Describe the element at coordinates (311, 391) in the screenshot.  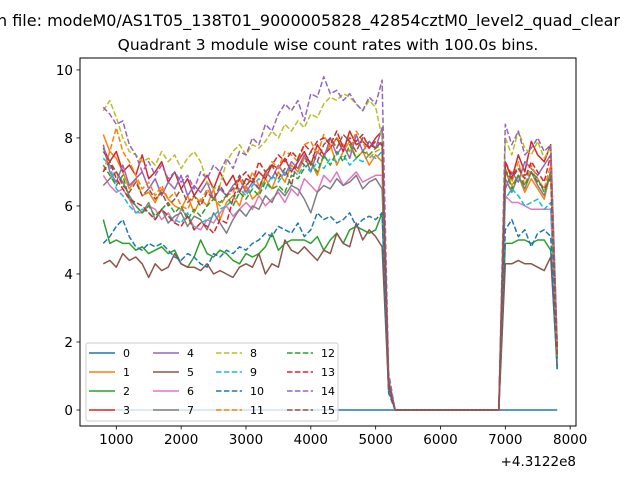
I see `legend-entry-14: 14` at that location.